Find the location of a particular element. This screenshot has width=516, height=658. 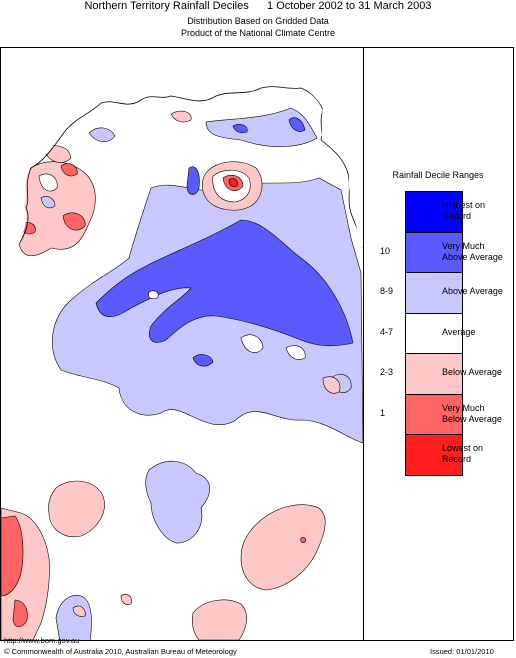

below-average-southeast is located at coordinates (283, 547).